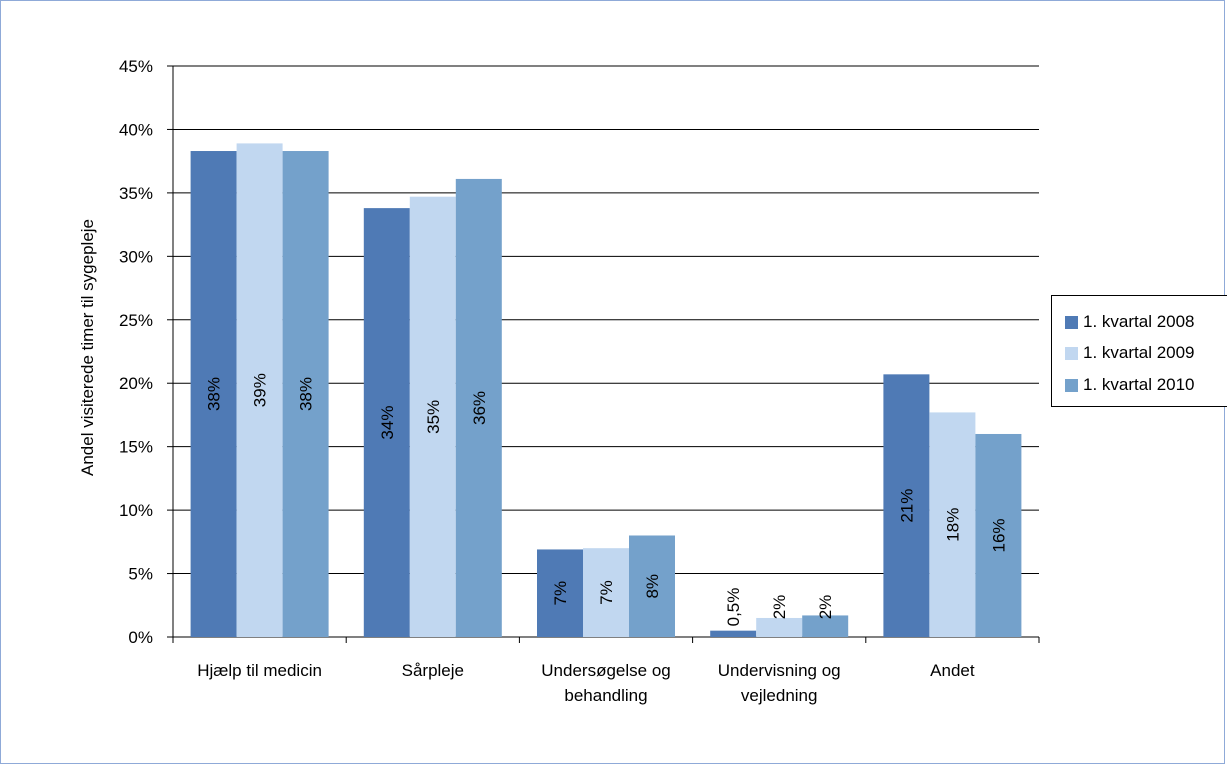 The image size is (1227, 766). I want to click on data-label: 0,5%, so click(733, 607).